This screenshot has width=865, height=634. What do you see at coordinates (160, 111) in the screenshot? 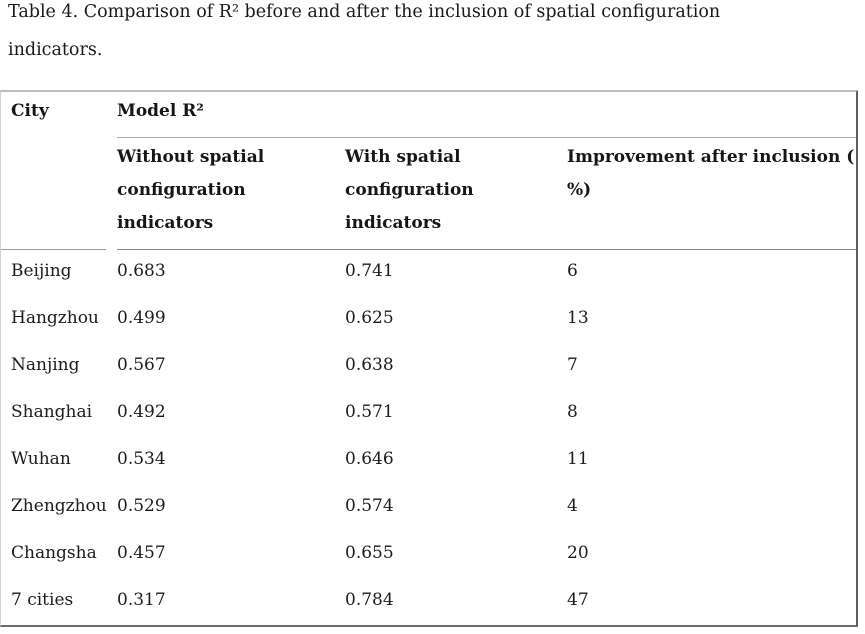
I see `column-group-header-model-r2: Model R²` at bounding box center [160, 111].